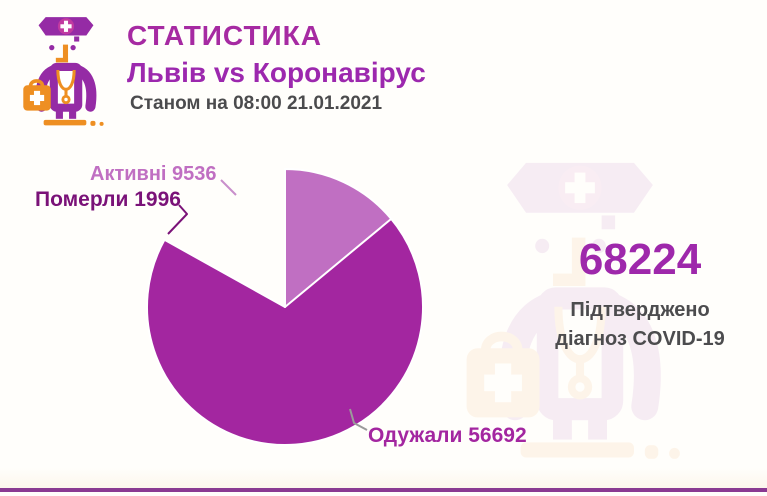 The height and width of the screenshot is (496, 767). Describe the element at coordinates (66, 69) in the screenshot. I see `doctor-icon` at that location.